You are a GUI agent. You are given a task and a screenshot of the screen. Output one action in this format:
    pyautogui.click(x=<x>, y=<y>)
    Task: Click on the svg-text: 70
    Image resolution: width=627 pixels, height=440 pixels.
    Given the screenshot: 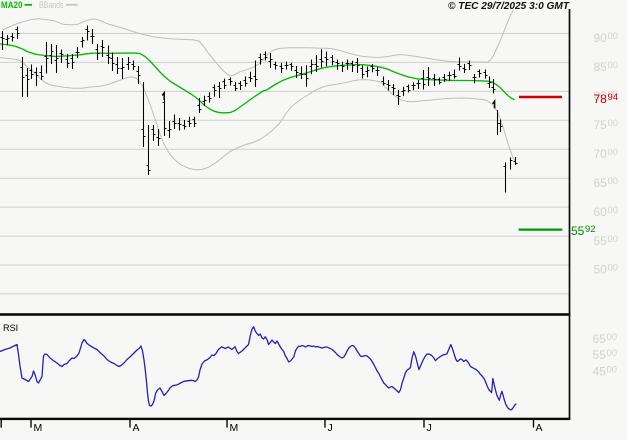 What is the action you would take?
    pyautogui.click(x=601, y=154)
    